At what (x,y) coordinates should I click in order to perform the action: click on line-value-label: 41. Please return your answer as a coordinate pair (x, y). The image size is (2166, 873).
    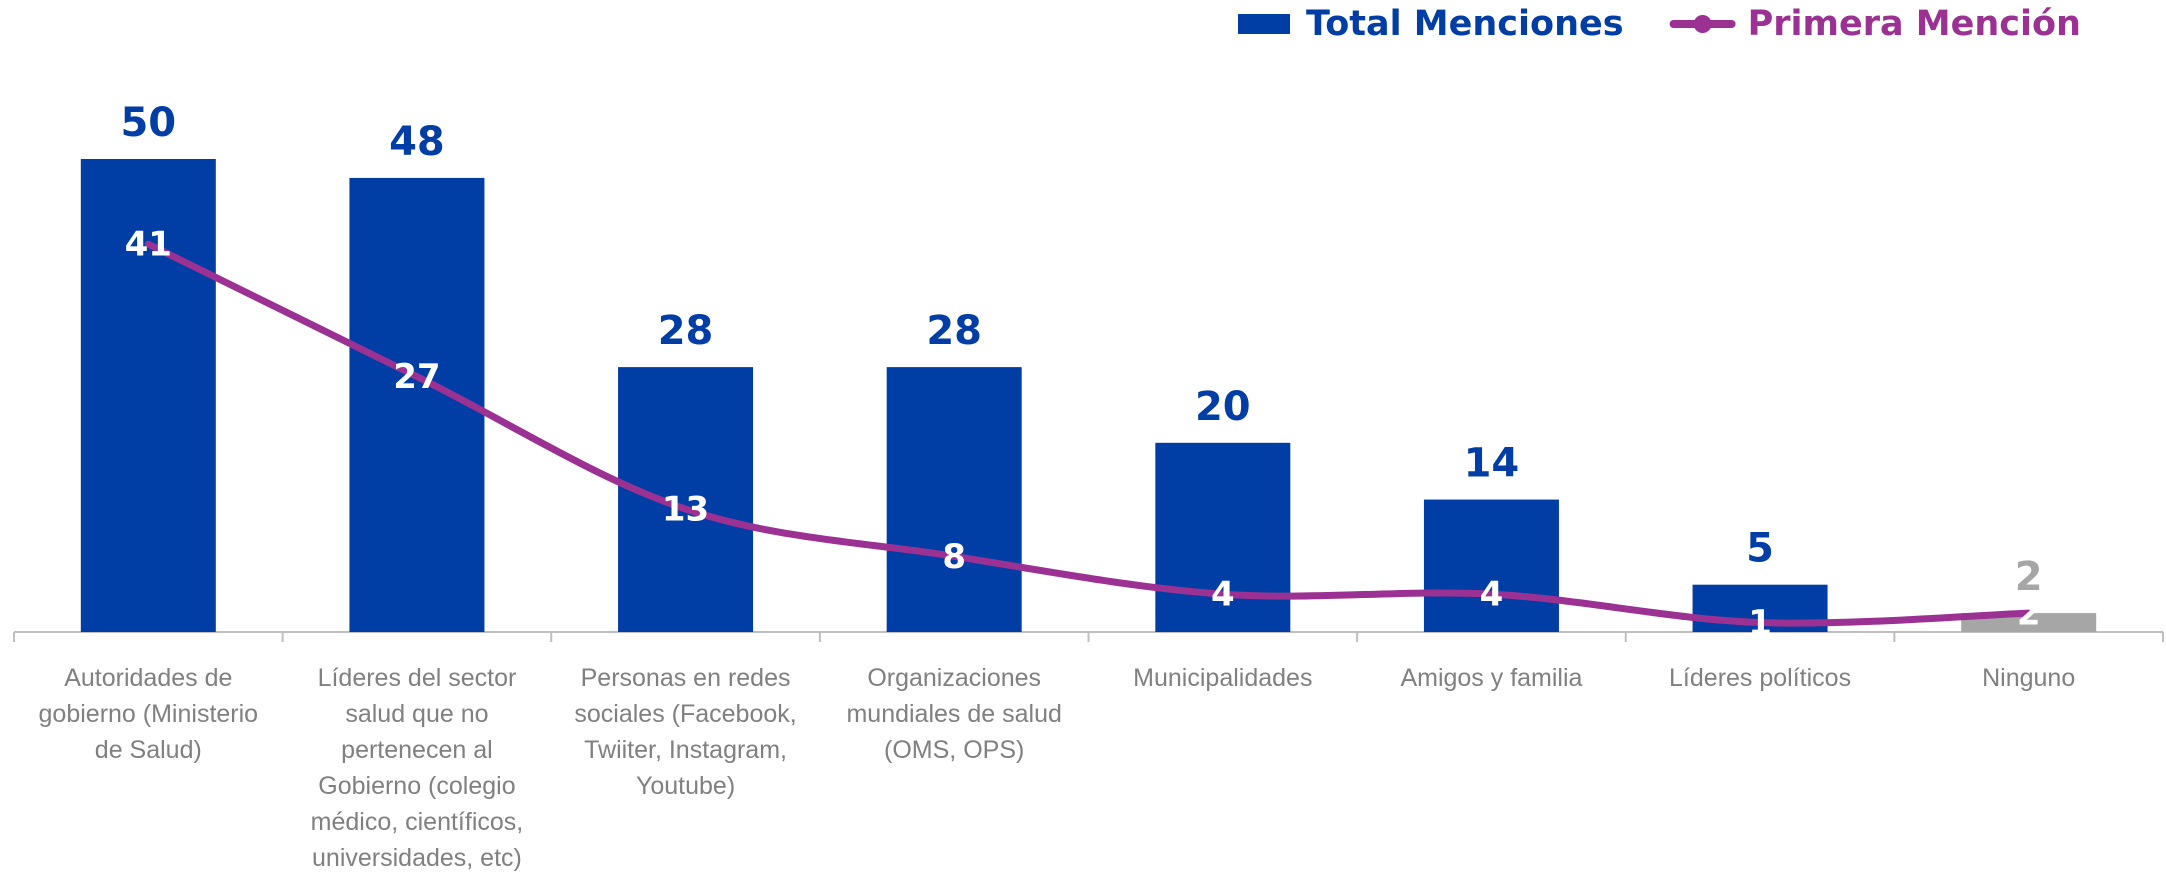
    Looking at the image, I should click on (148, 245).